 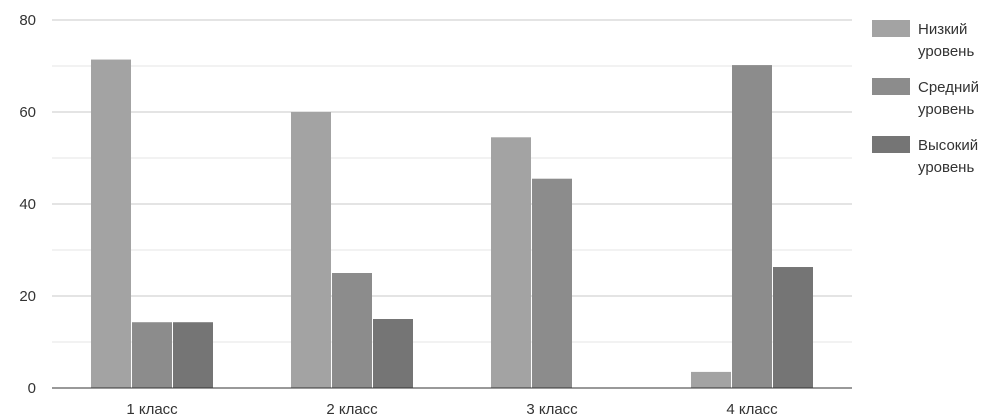 I want to click on y-tick-label: 80, so click(x=27, y=20).